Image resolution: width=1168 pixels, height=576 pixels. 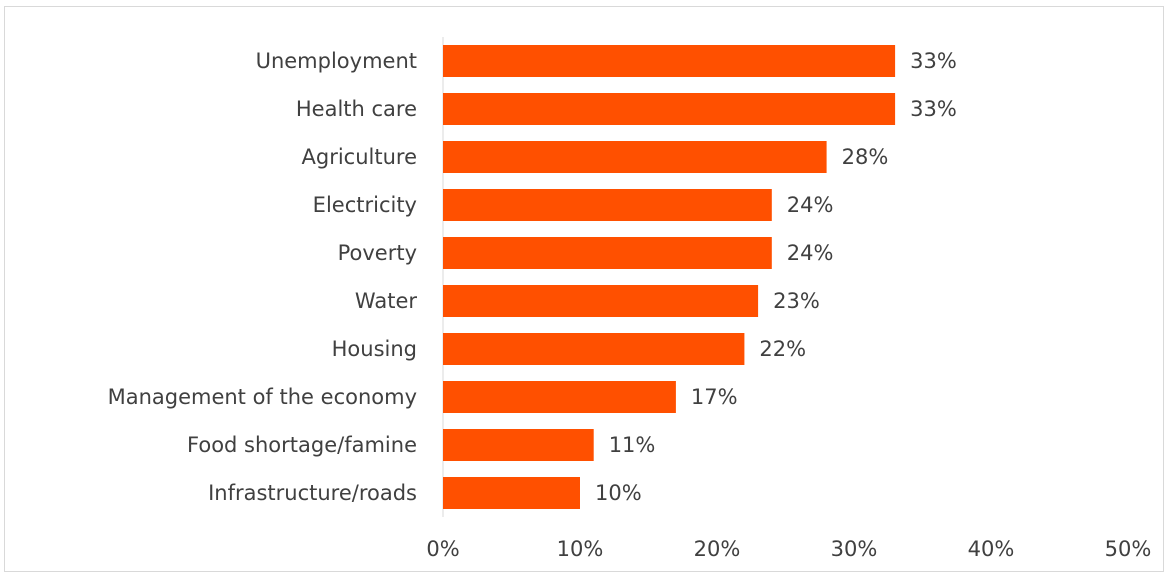 I want to click on category-label: Electricity, so click(x=365, y=205).